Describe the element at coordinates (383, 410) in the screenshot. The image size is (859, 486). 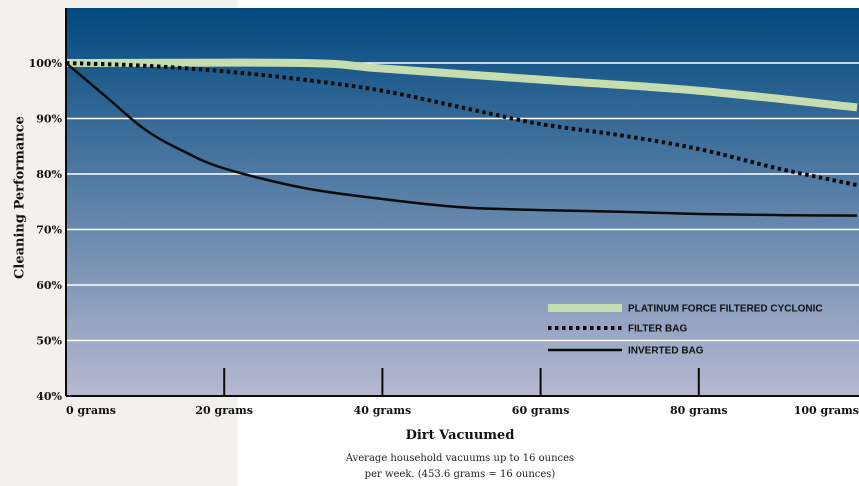
I see `x-tick-label: 40 grams` at that location.